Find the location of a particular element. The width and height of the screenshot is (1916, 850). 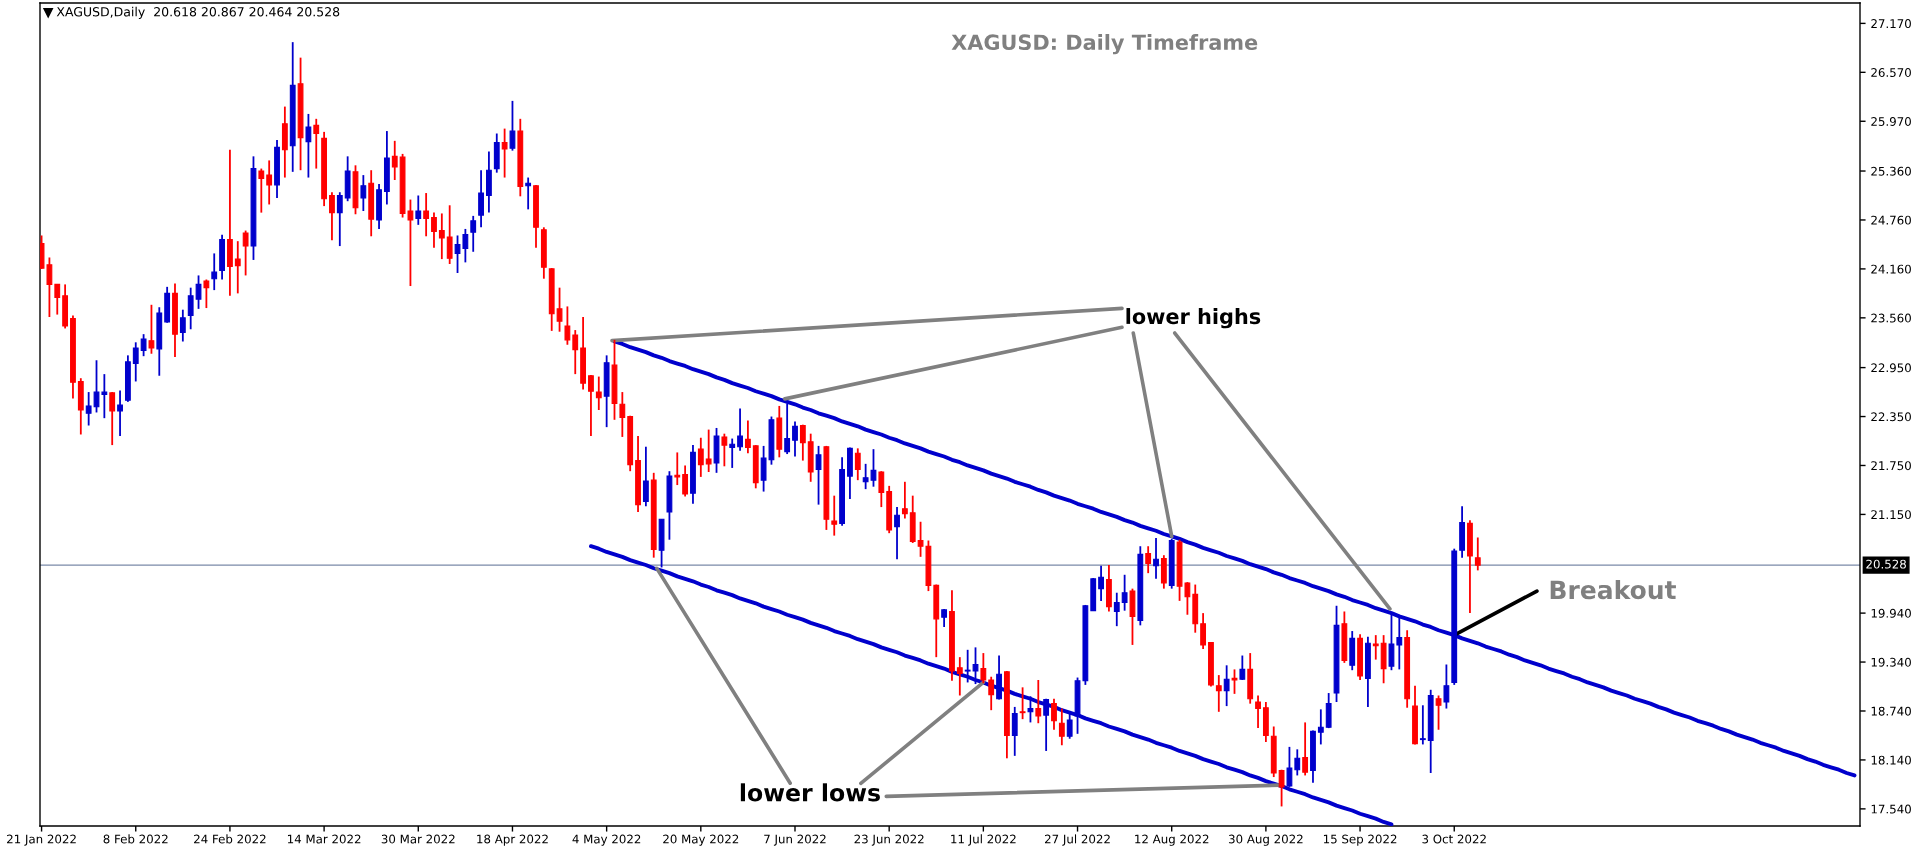

y-tick-label: 19.940 is located at coordinates (1891, 613).